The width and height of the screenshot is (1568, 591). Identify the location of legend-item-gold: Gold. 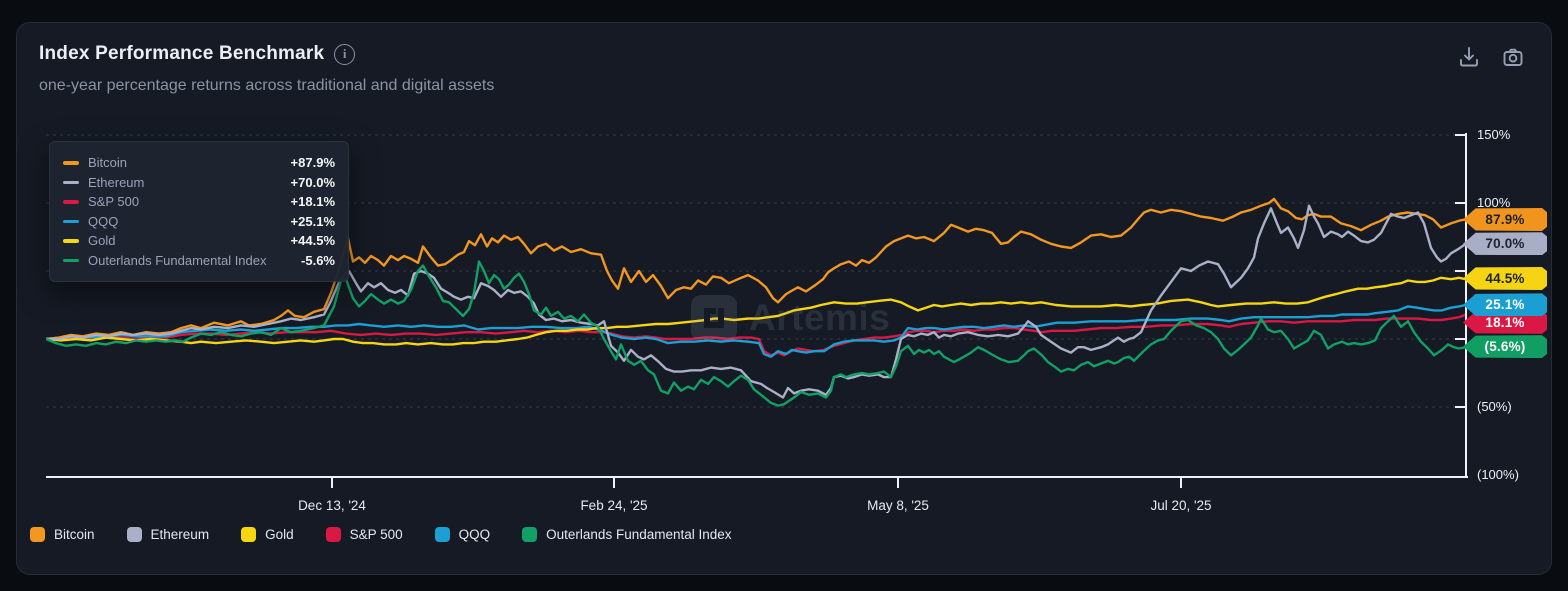
(267, 534).